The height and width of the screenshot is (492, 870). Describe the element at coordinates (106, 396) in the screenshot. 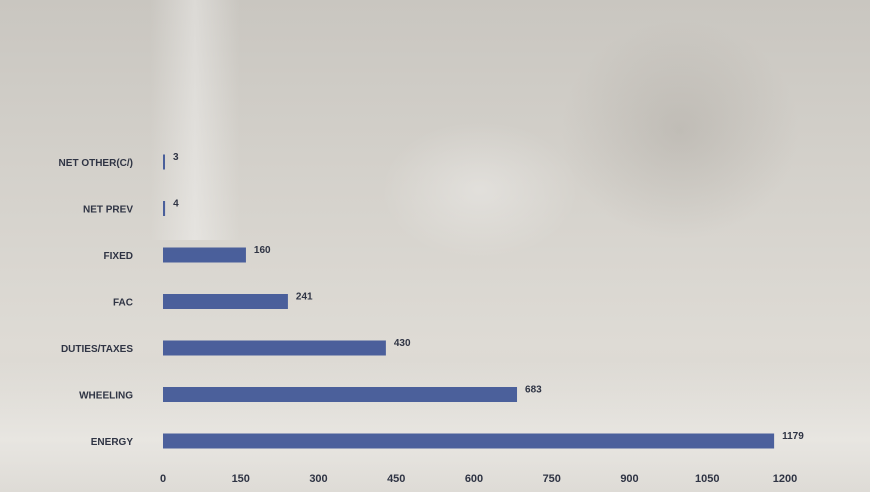

I see `category-label: WHEELING` at that location.